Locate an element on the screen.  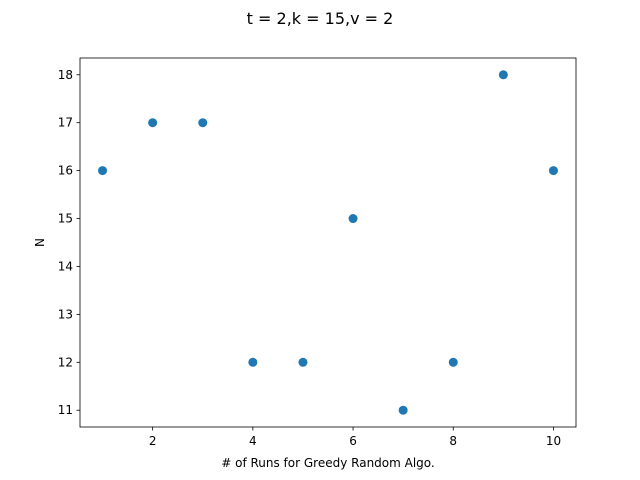
y-tick-label: 15 is located at coordinates (65, 219).